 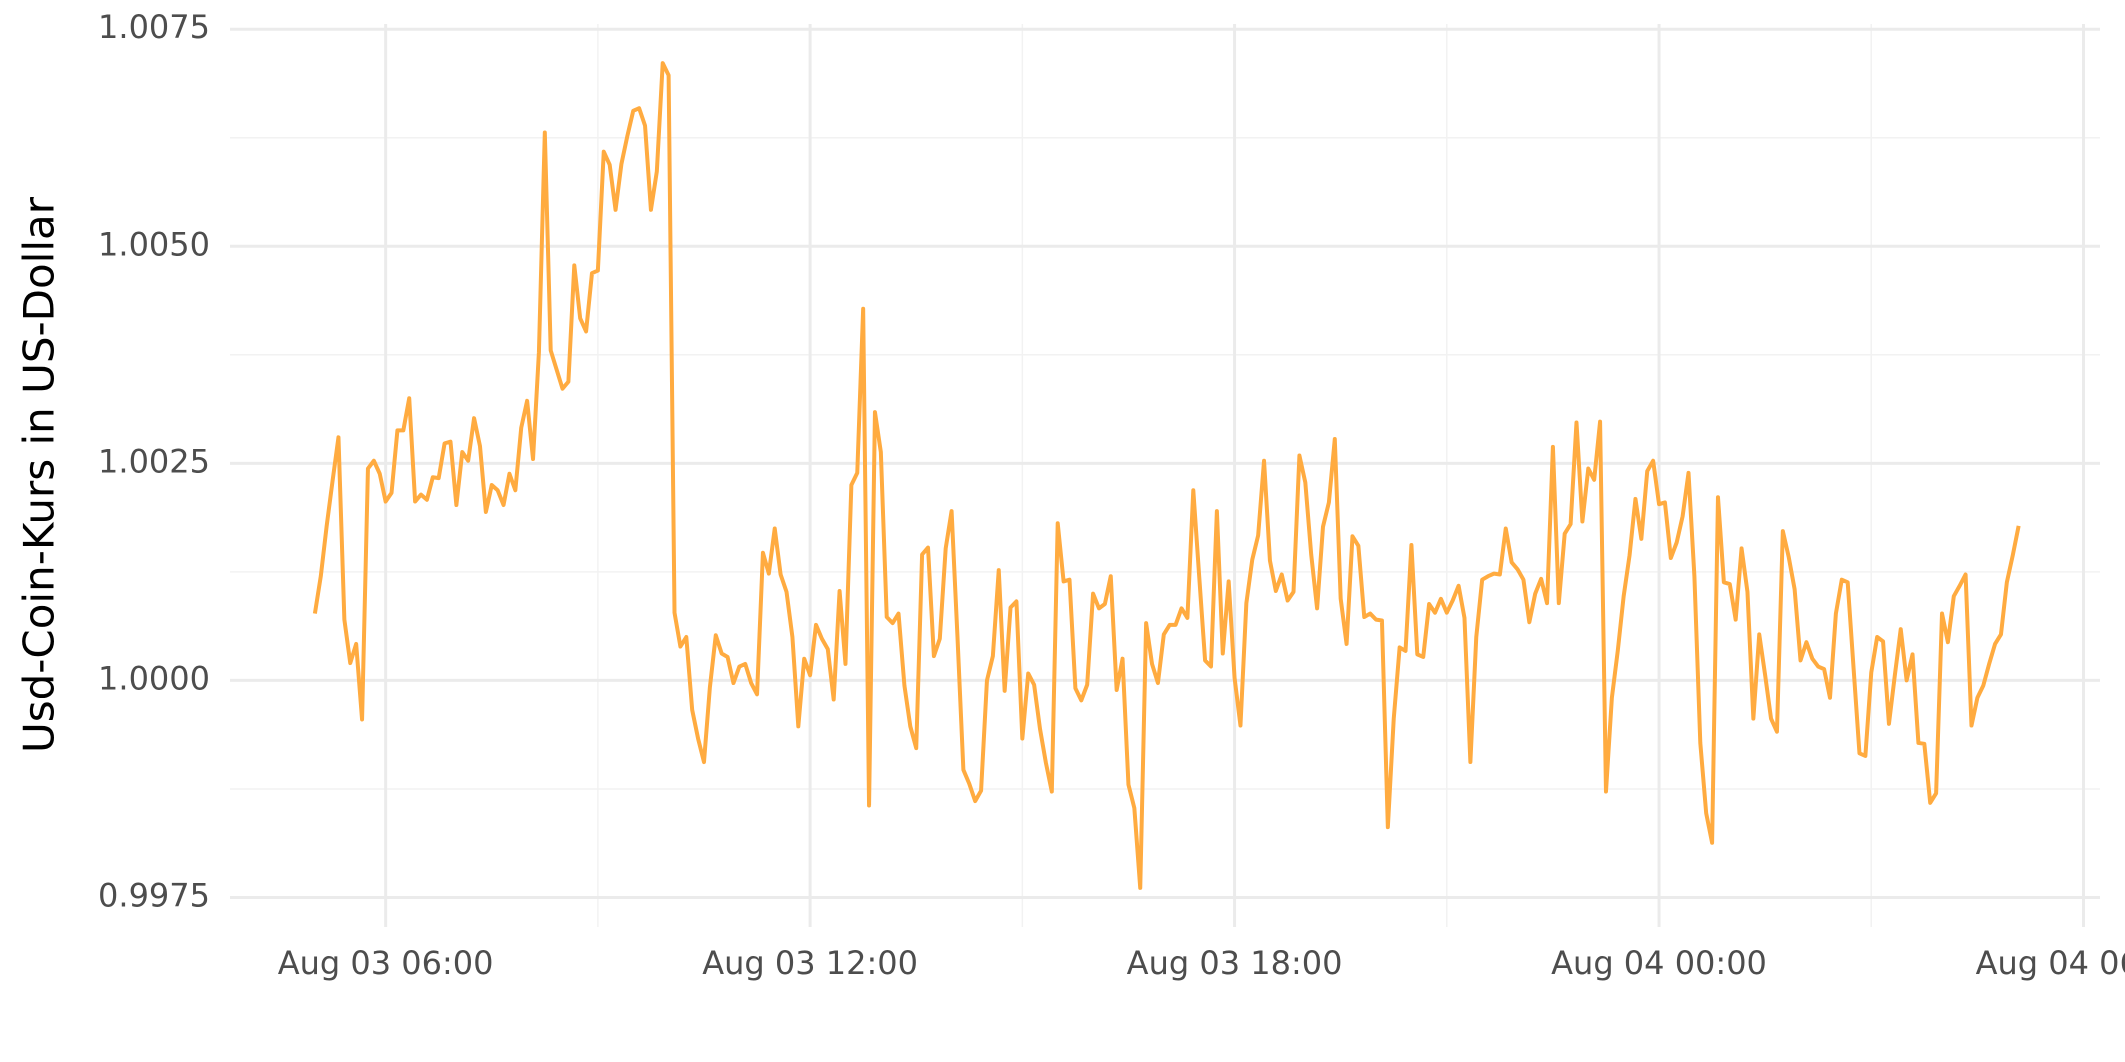 What do you see at coordinates (810, 963) in the screenshot?
I see `x-tick-label: Aug 03 12:00` at bounding box center [810, 963].